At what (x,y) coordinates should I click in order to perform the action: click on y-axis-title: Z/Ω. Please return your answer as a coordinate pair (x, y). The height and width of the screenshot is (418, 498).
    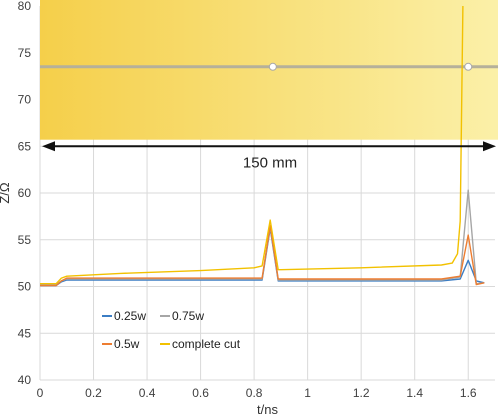
    Looking at the image, I should click on (6, 193).